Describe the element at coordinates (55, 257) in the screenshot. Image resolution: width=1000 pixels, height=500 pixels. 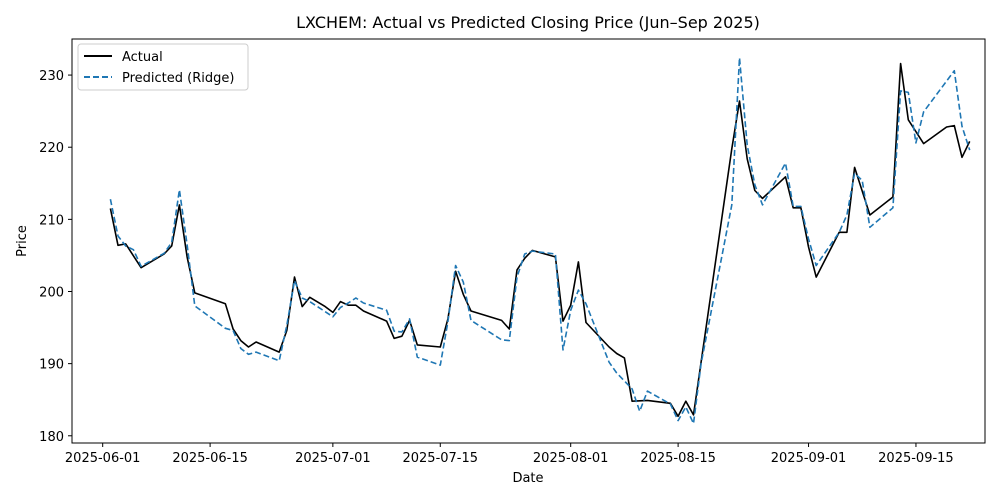
I see `y-axis: 180 190 200 210 220 230` at that location.